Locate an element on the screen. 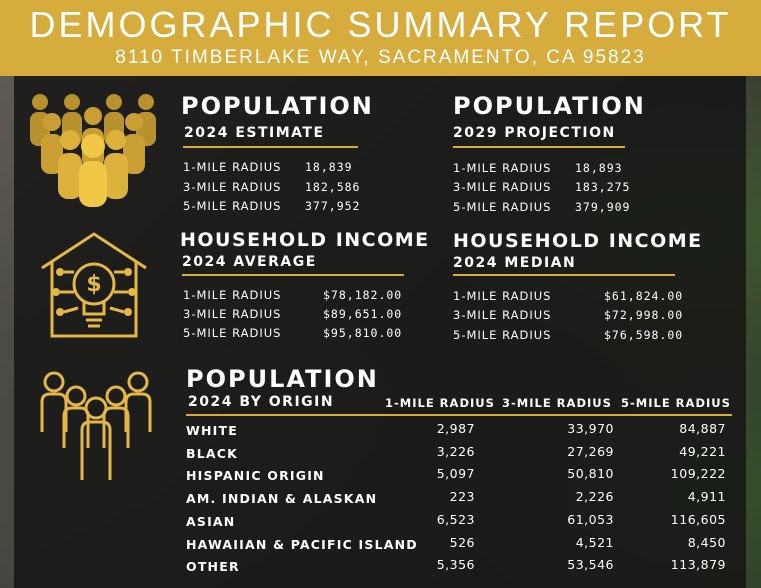  origin-row-value: 116,605 is located at coordinates (698, 519).